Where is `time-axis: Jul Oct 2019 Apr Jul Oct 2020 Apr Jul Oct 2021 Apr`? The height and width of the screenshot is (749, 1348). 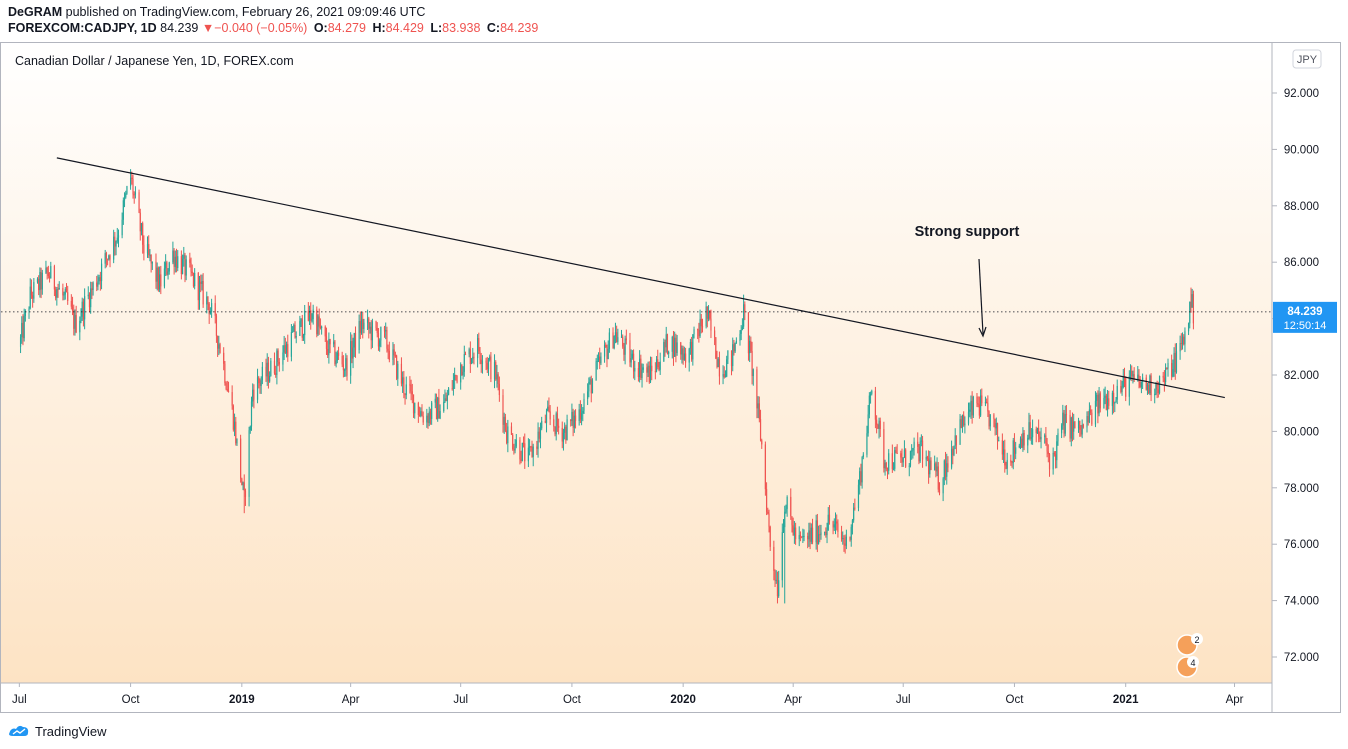
time-axis: Jul Oct 2019 Apr Jul Oct 2020 Apr Jul Oct 2021 Apr is located at coordinates (628, 694).